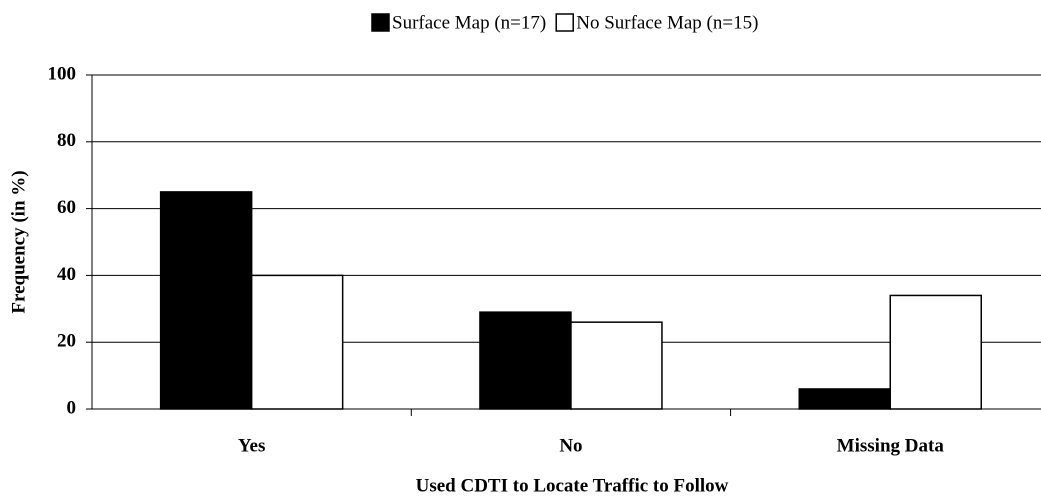 The width and height of the screenshot is (1041, 499). What do you see at coordinates (18, 241) in the screenshot?
I see `y-axis-label: Frequency (in %)` at bounding box center [18, 241].